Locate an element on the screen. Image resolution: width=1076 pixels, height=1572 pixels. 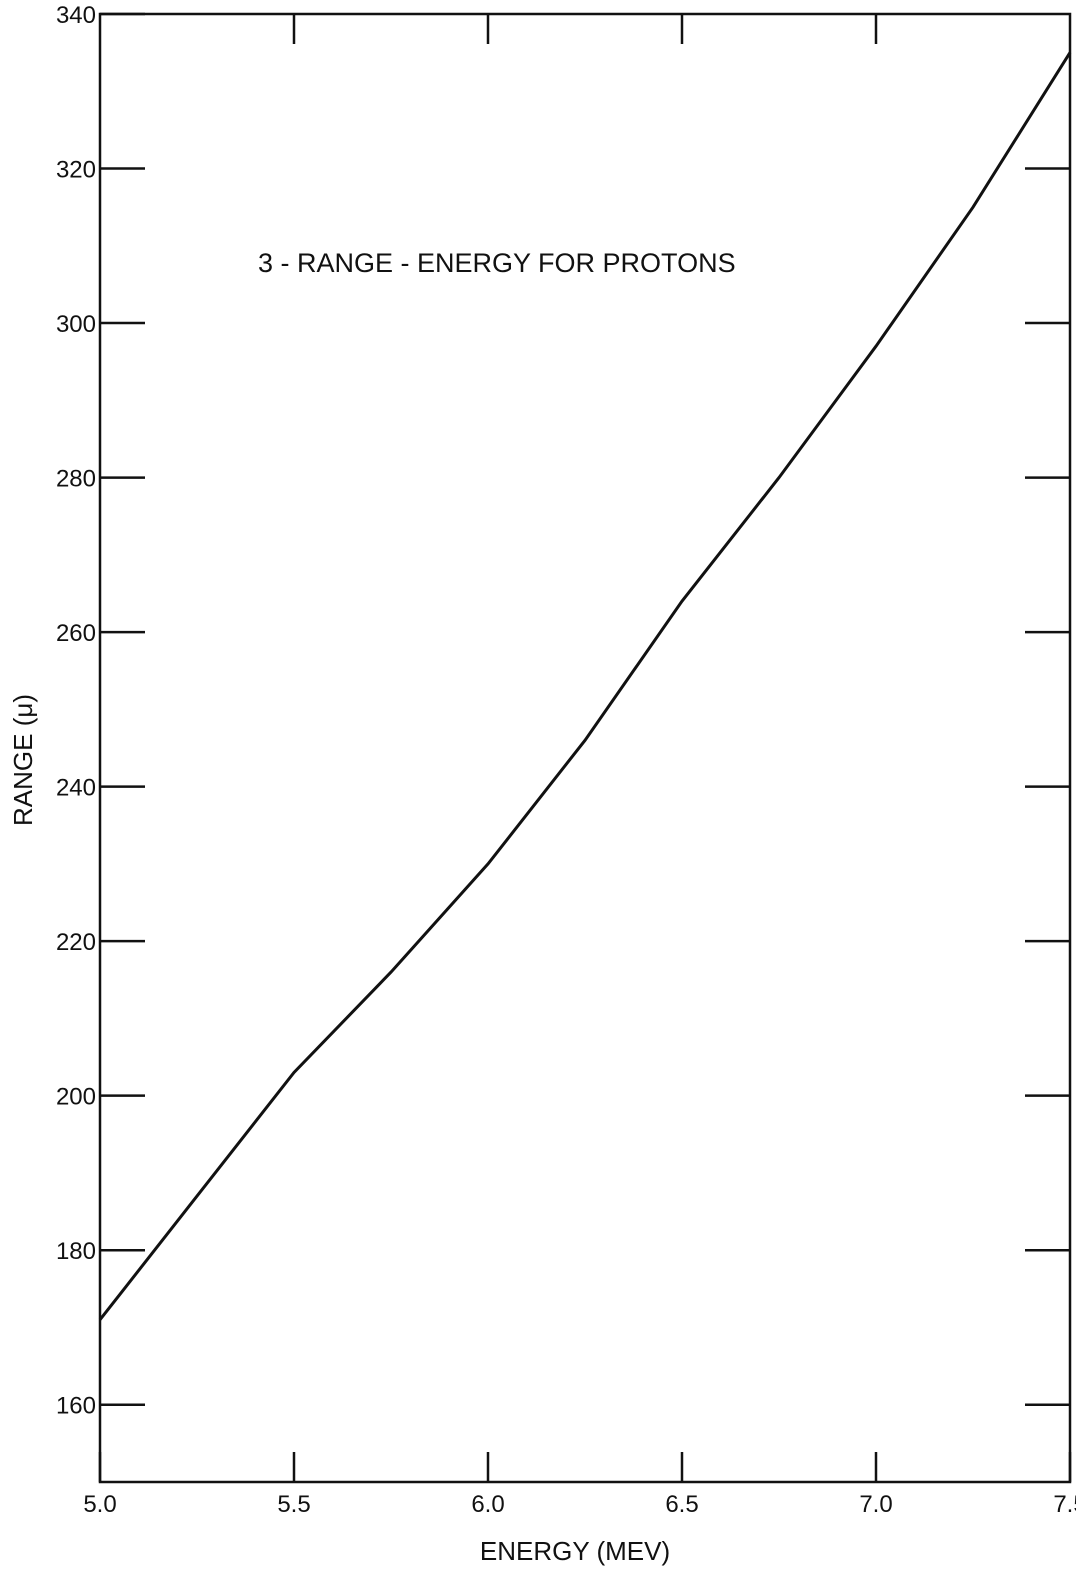
y-tick-label: 300 is located at coordinates (76, 324).